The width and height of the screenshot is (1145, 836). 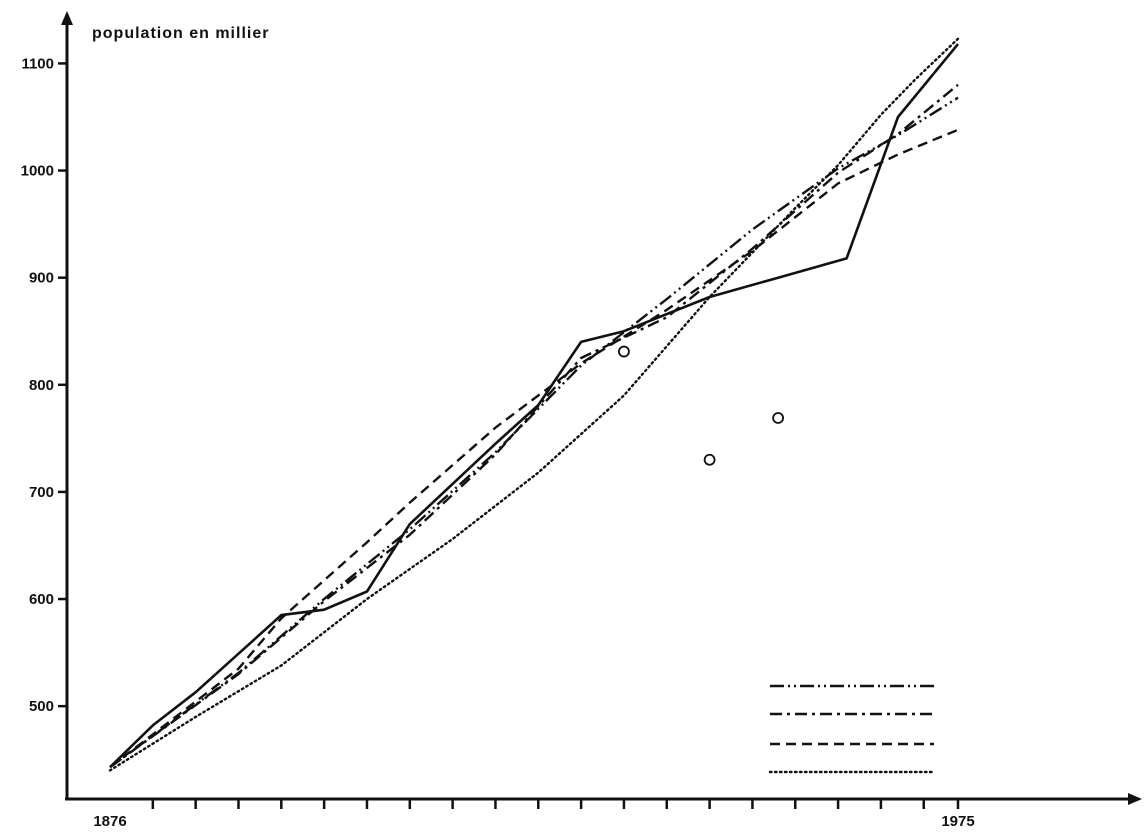 What do you see at coordinates (957, 821) in the screenshot?
I see `x-tick-label: 1975` at bounding box center [957, 821].